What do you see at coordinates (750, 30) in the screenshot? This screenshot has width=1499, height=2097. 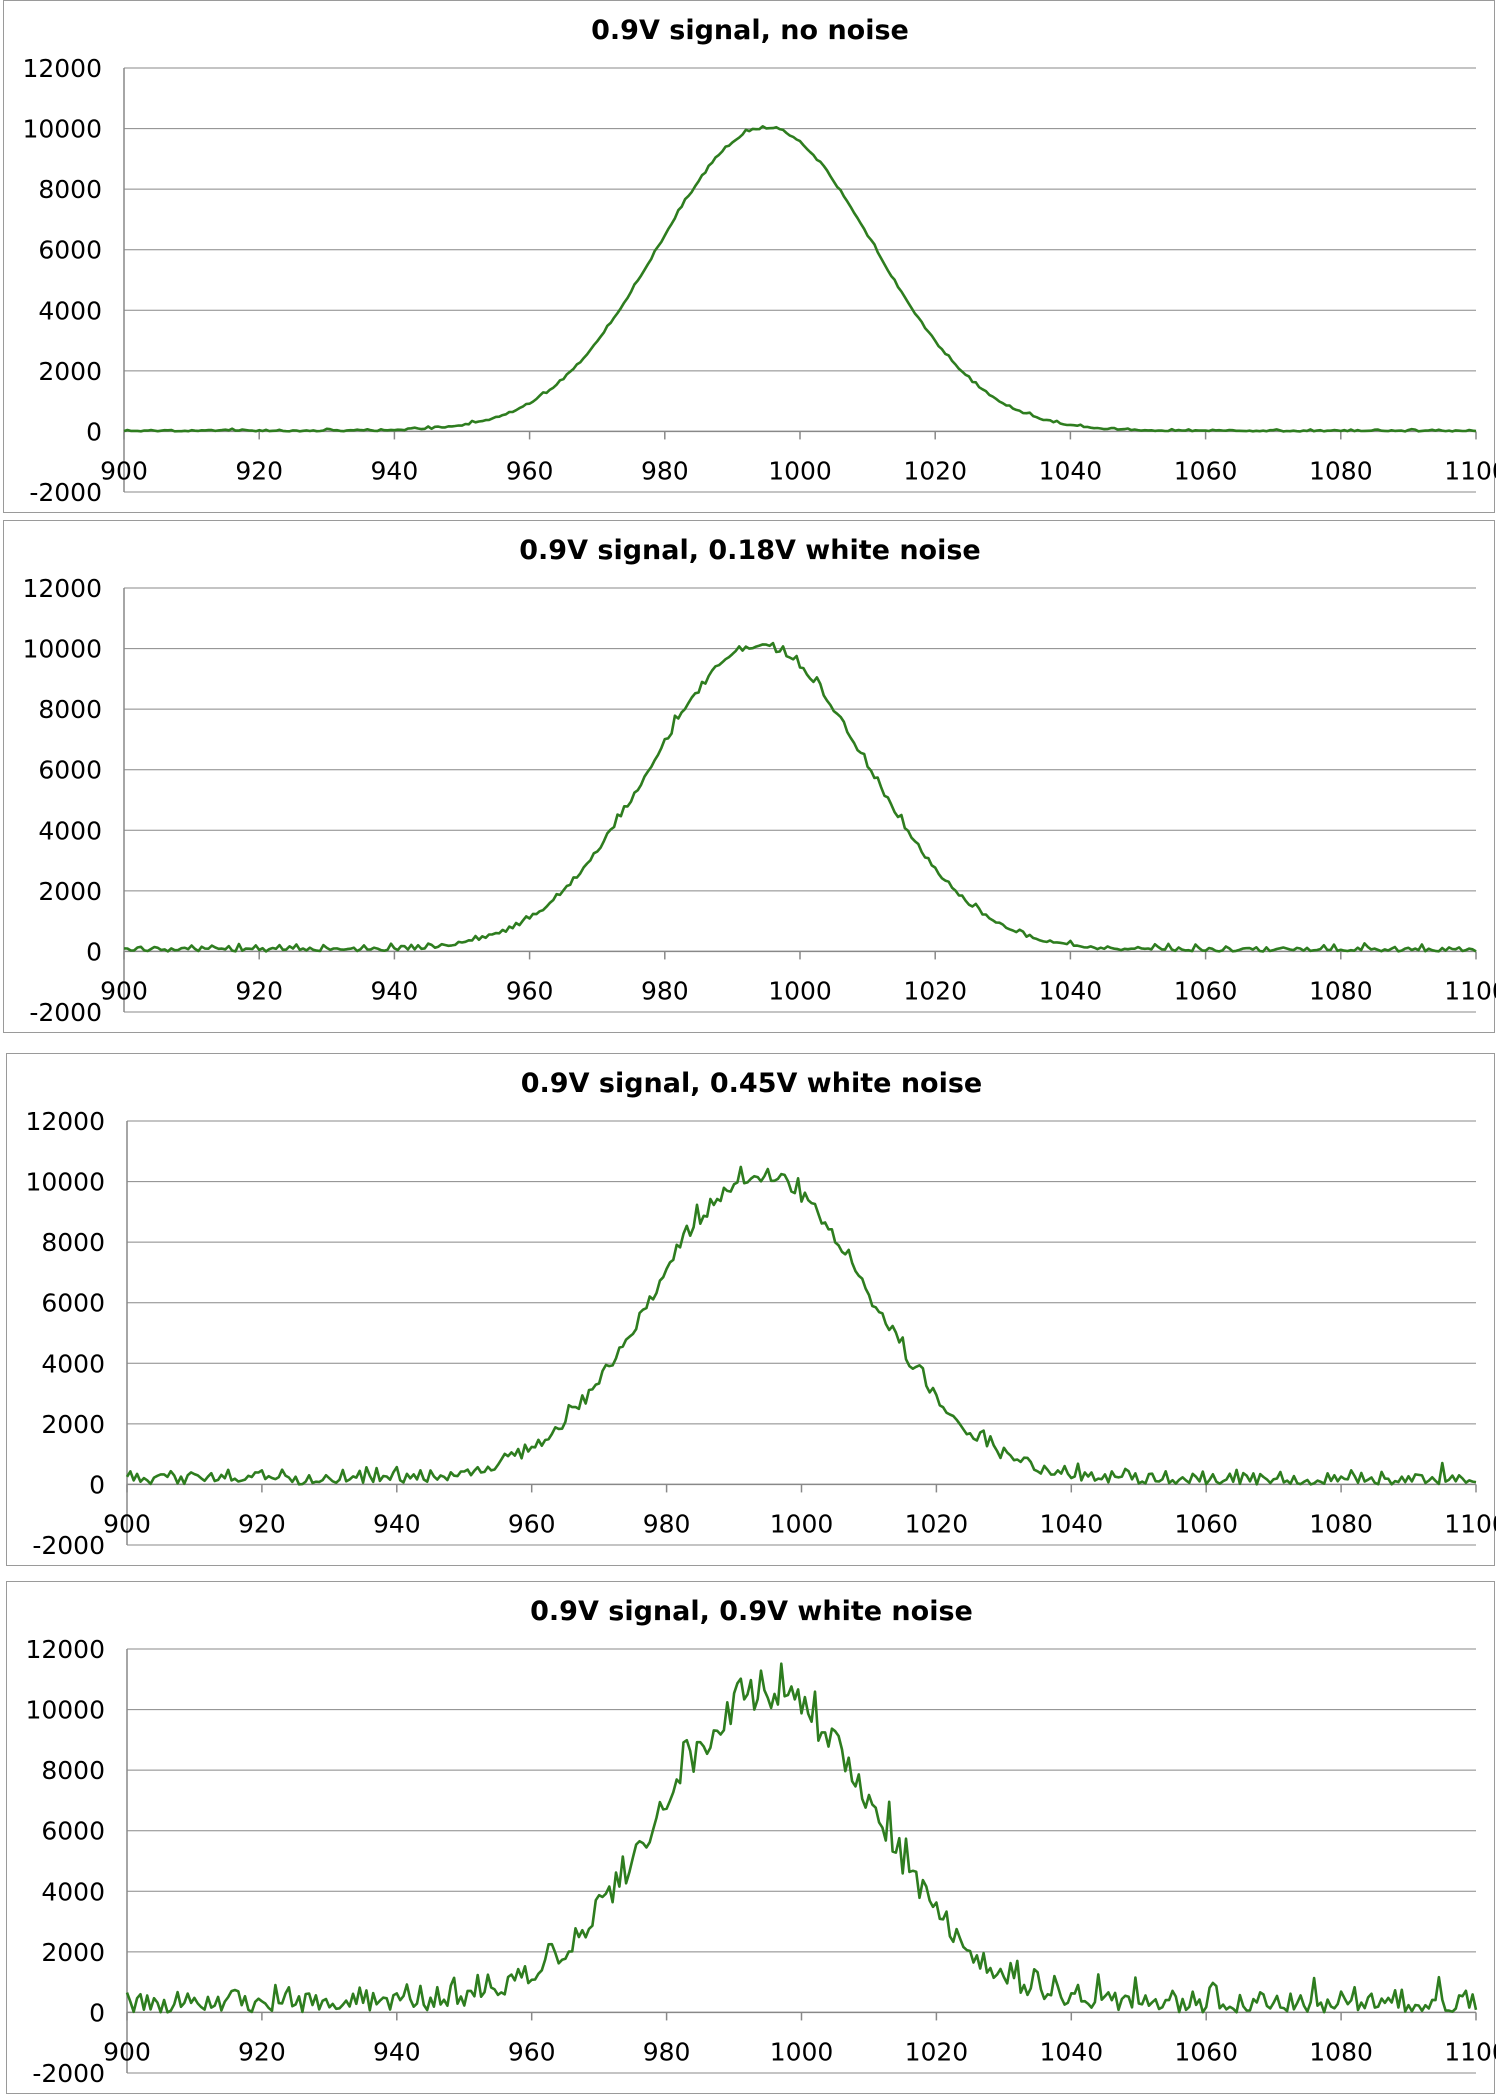 I see `chart-title: 0.9V signal, no noise` at bounding box center [750, 30].